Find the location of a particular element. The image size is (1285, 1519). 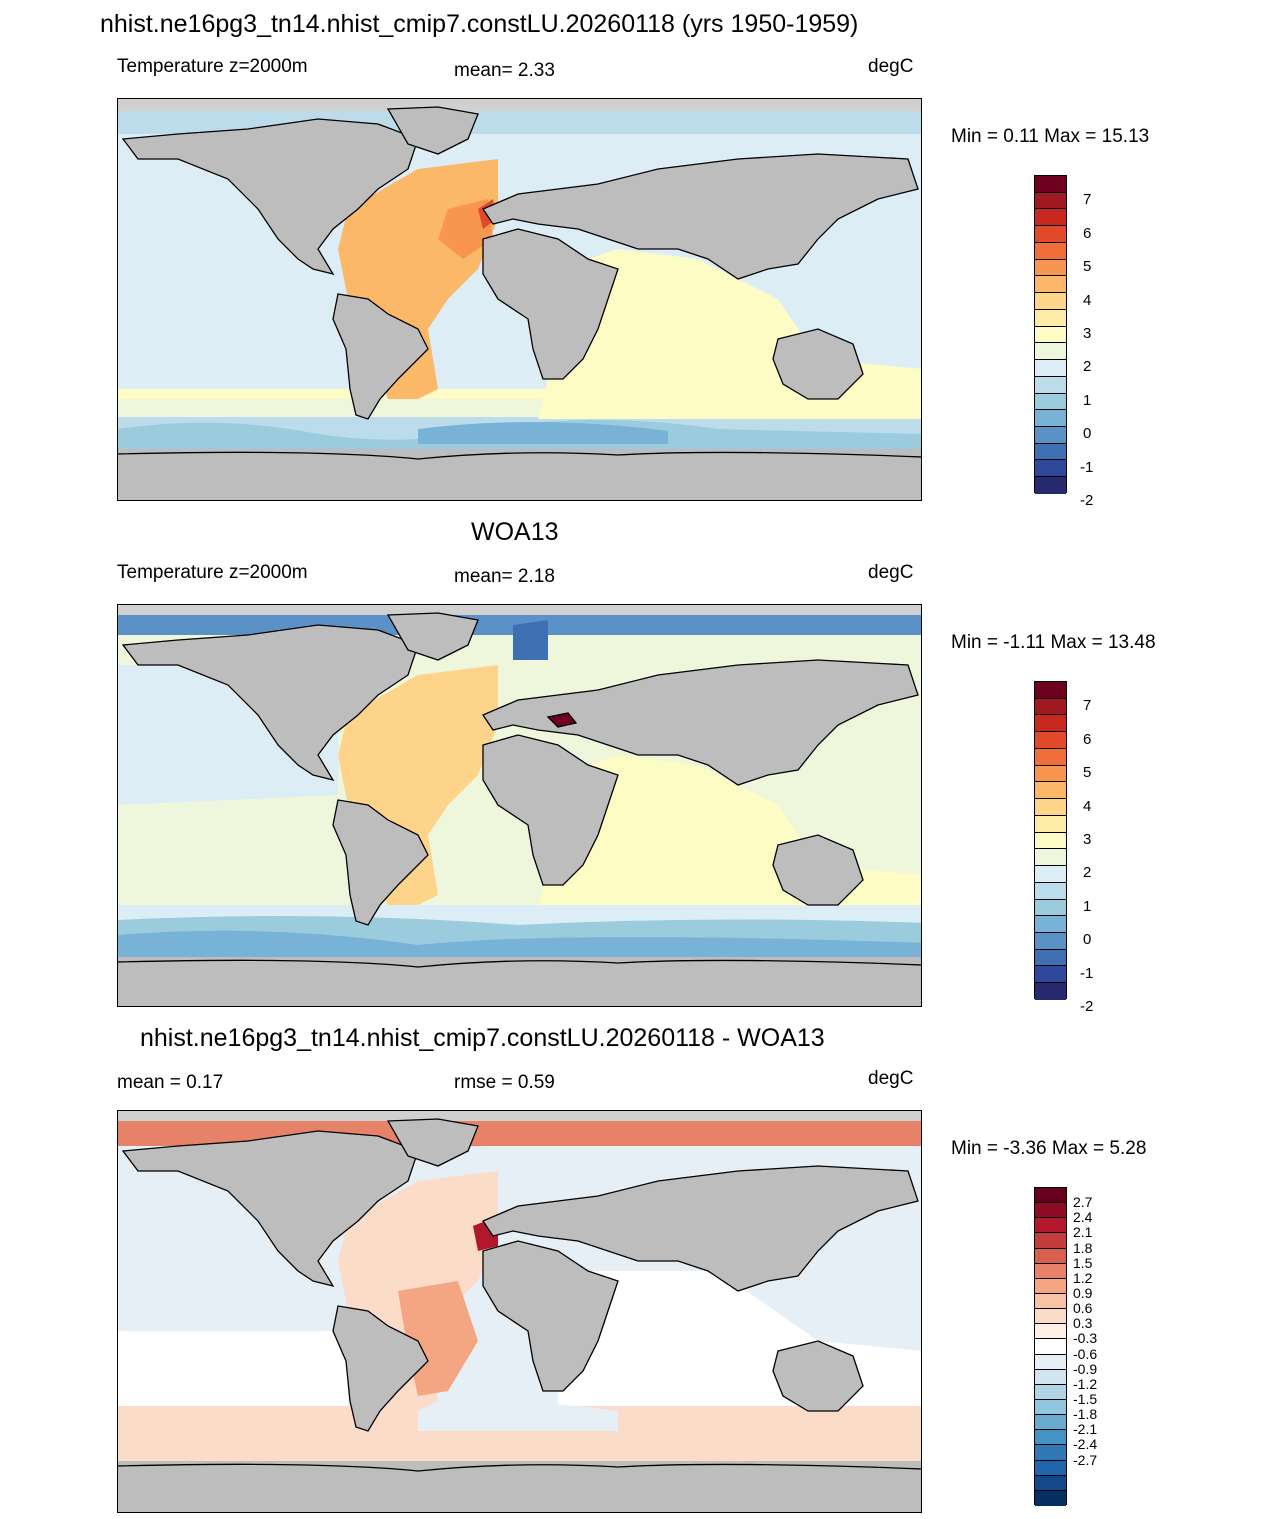

colorbar-tick-label: -1.2 is located at coordinates (1085, 1383).